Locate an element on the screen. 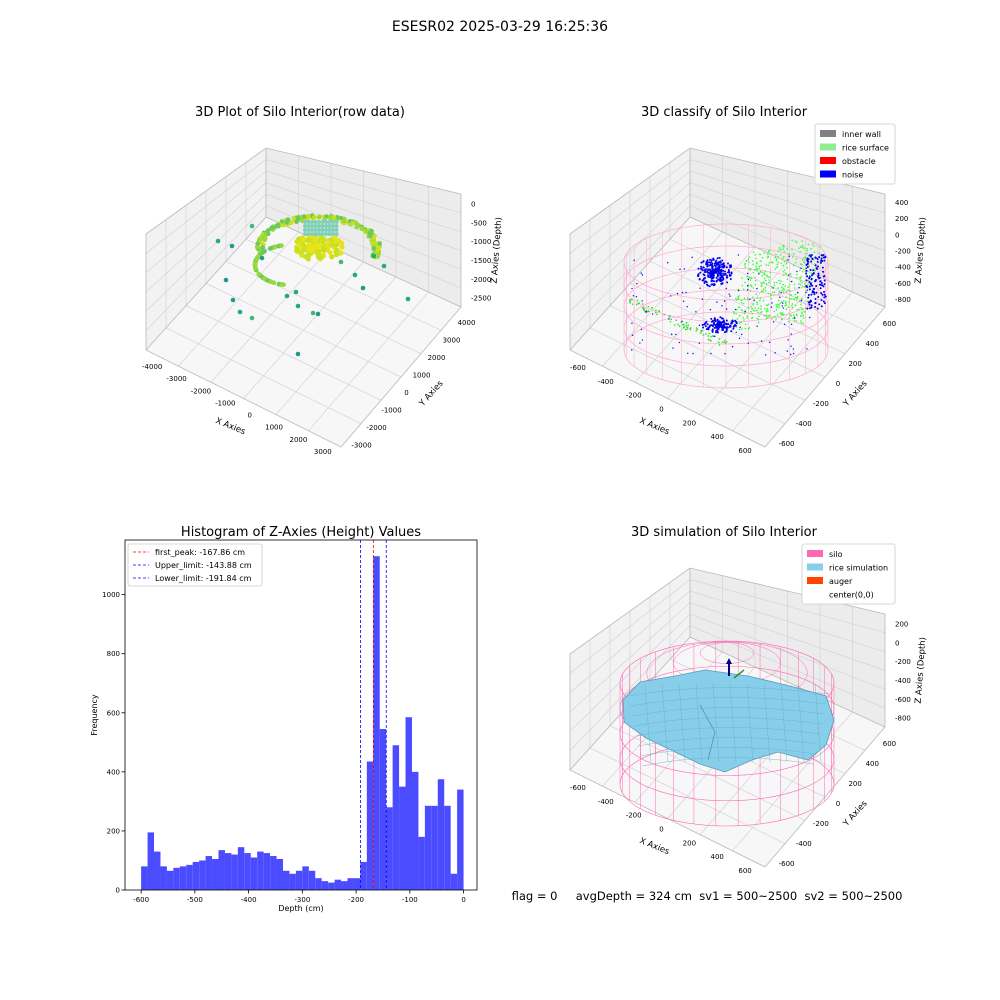 This screenshot has height=1000, width=1000. raw-y-tick: -2000 is located at coordinates (376, 428).